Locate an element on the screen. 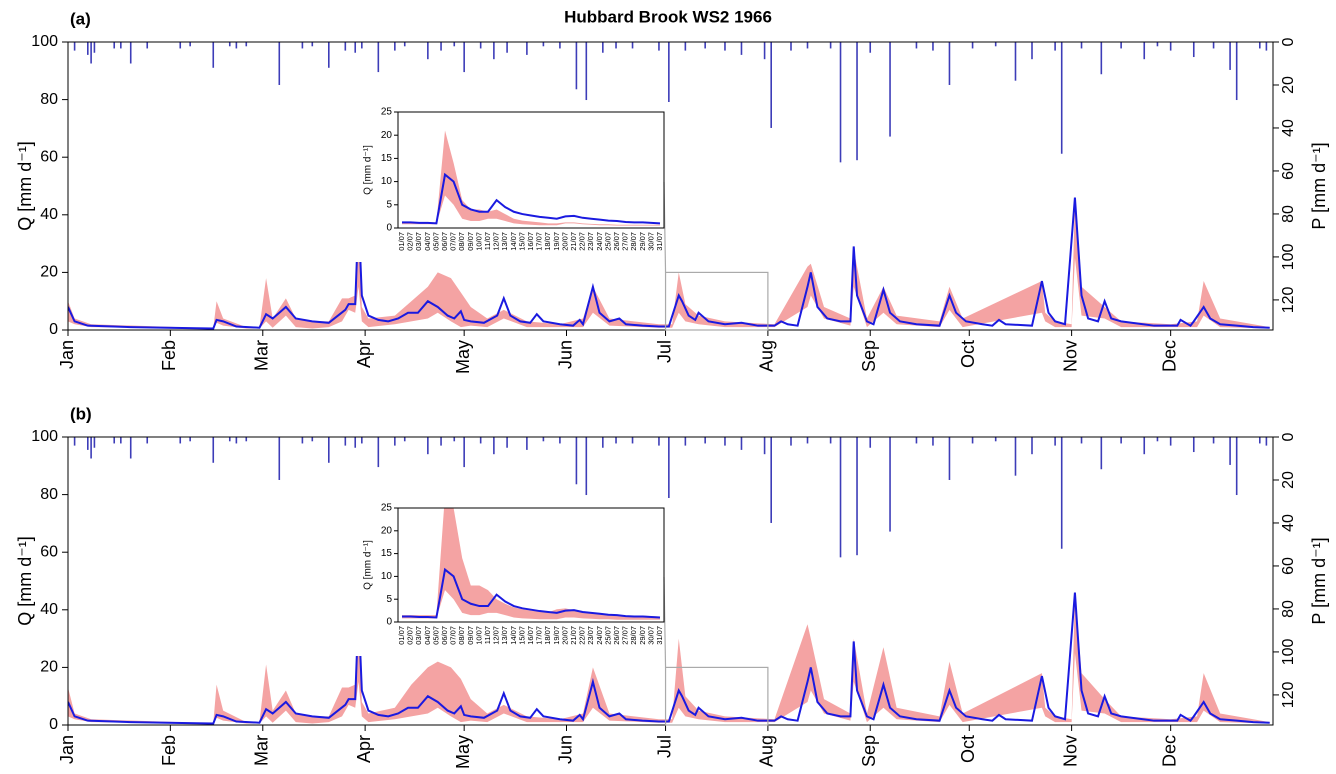  y2-tick-label: 80 is located at coordinates (1288, 609).